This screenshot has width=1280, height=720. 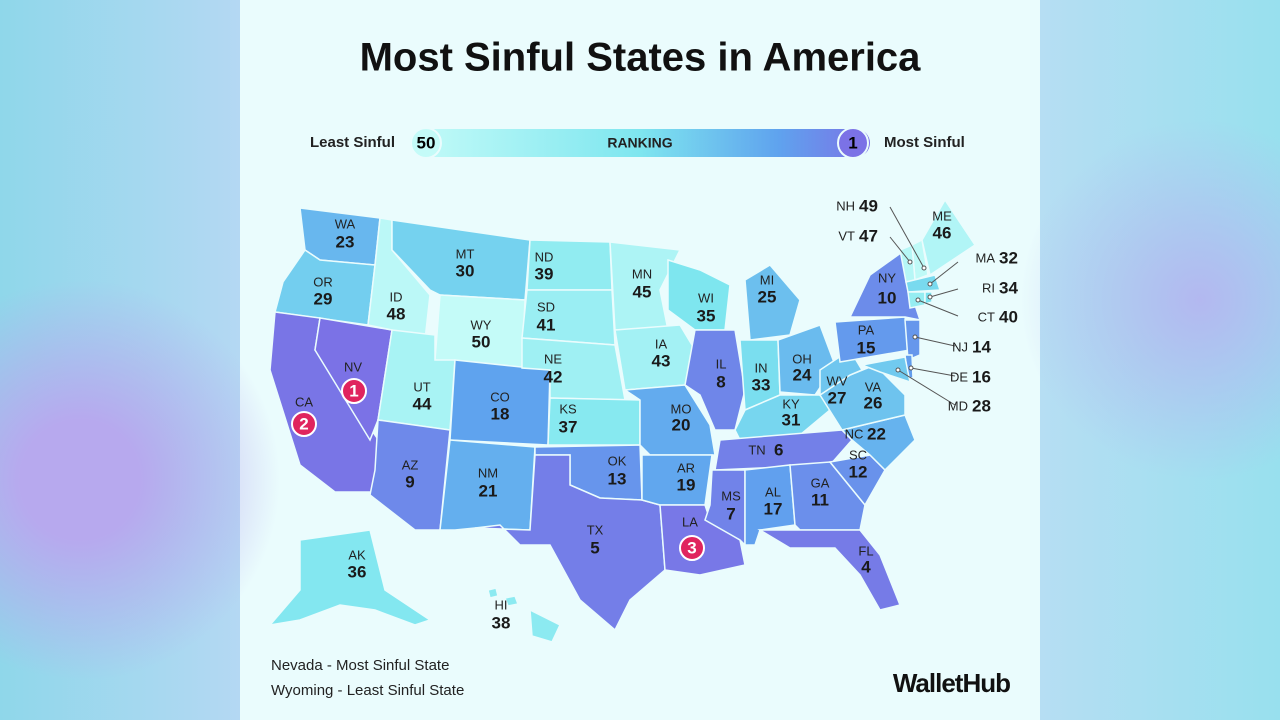 I want to click on state-rank: 50, so click(x=481, y=341).